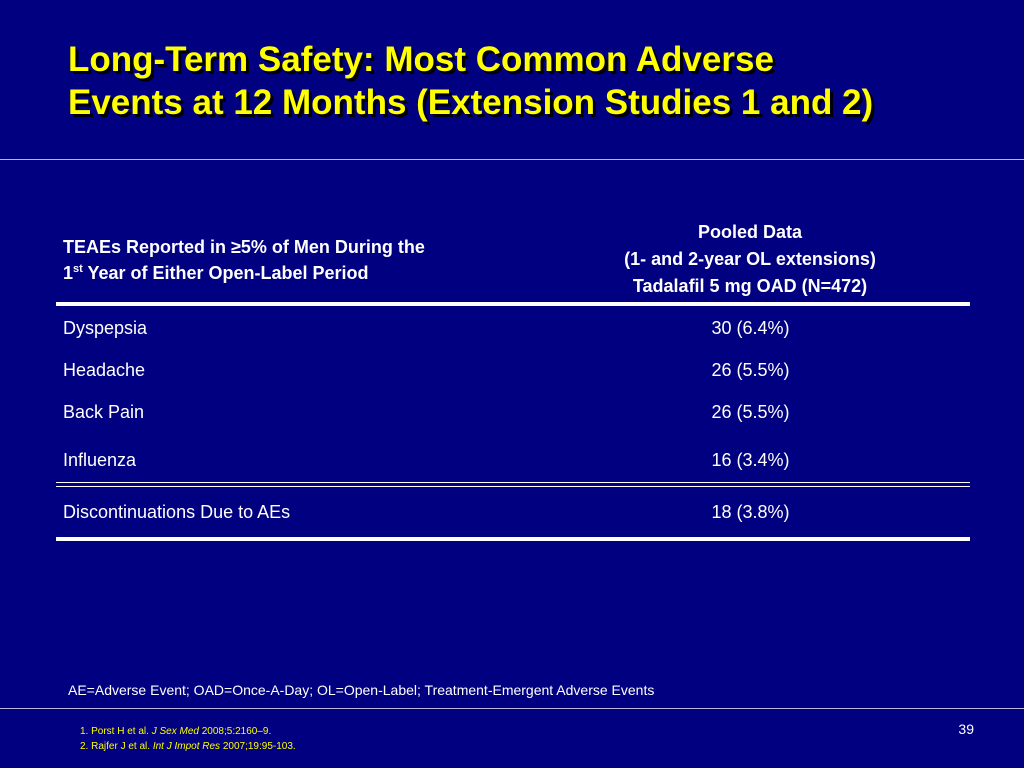  Describe the element at coordinates (104, 370) in the screenshot. I see `row-label-headache: Headache` at that location.